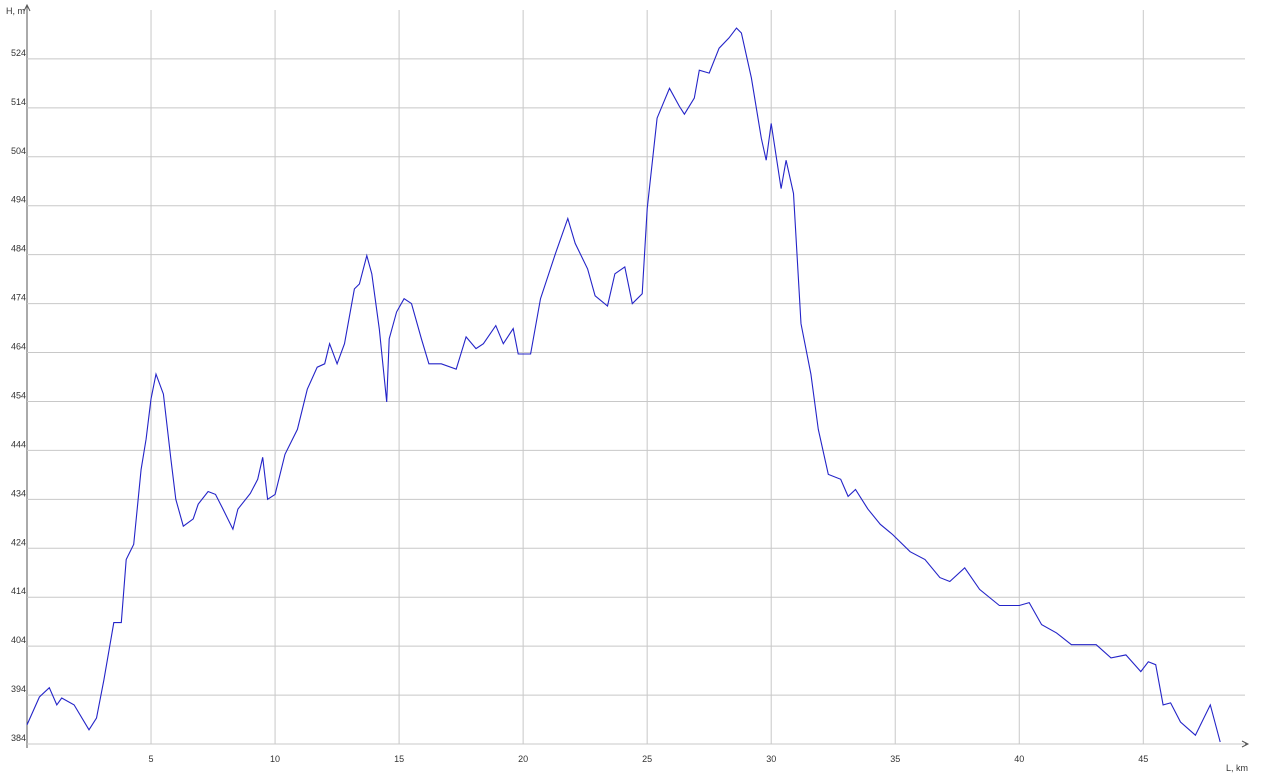 This screenshot has width=1267, height=778. Describe the element at coordinates (18, 249) in the screenshot. I see `y-tick-label: 484` at that location.